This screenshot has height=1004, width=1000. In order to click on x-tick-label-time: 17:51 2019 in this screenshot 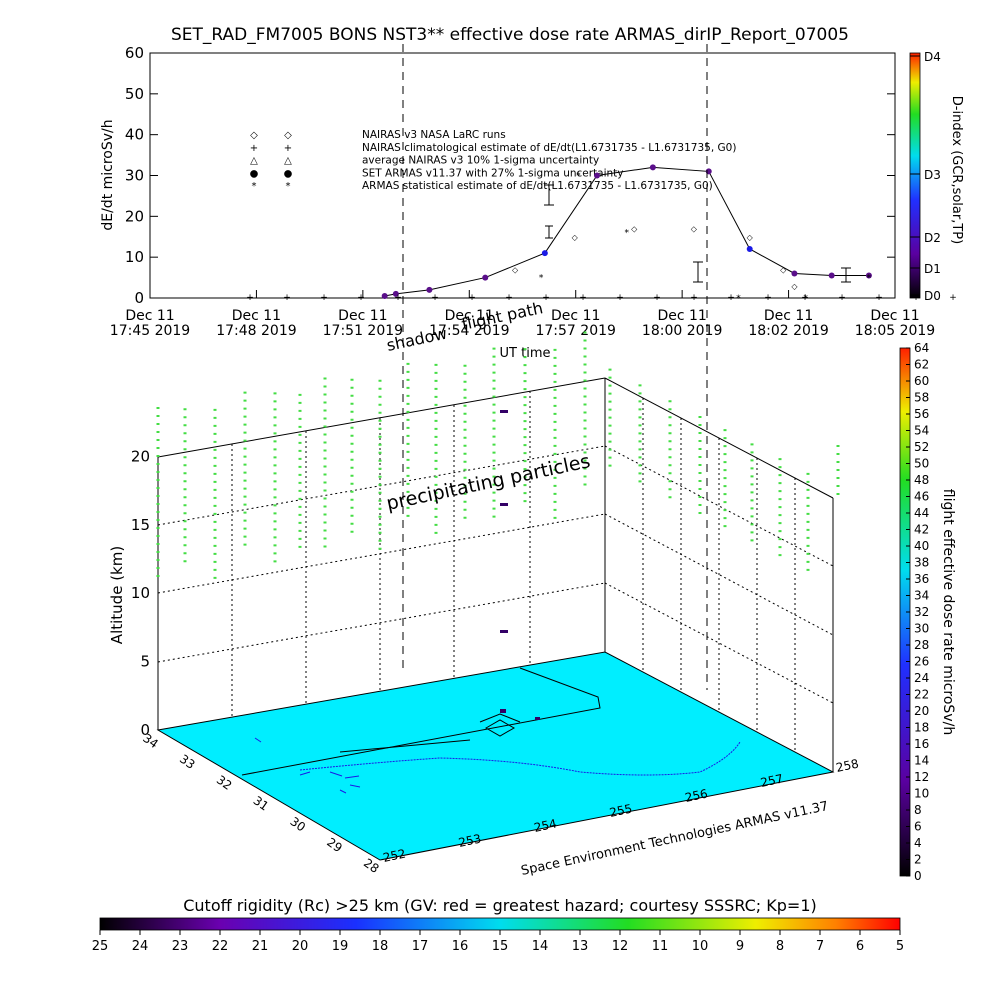, I will do `click(363, 331)`.